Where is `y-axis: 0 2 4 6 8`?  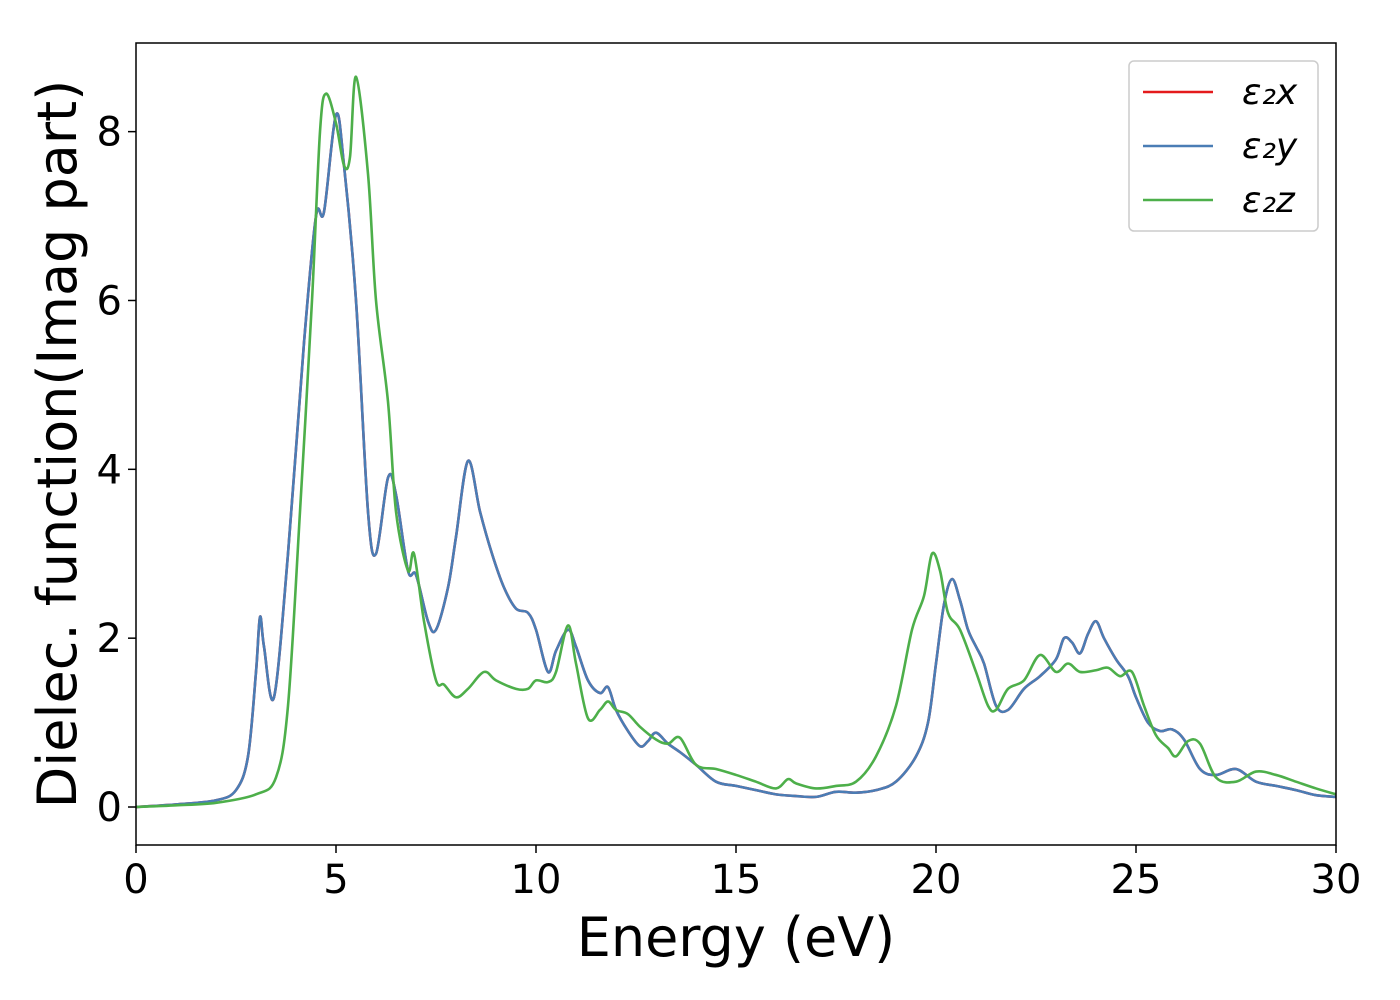 y-axis: 0 2 4 6 8 is located at coordinates (116, 470).